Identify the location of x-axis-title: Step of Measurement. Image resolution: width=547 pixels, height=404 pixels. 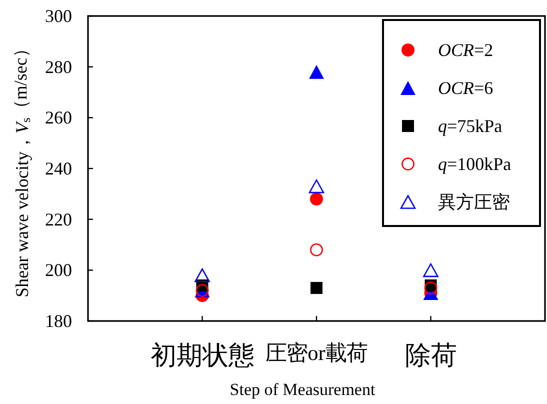
(303, 389).